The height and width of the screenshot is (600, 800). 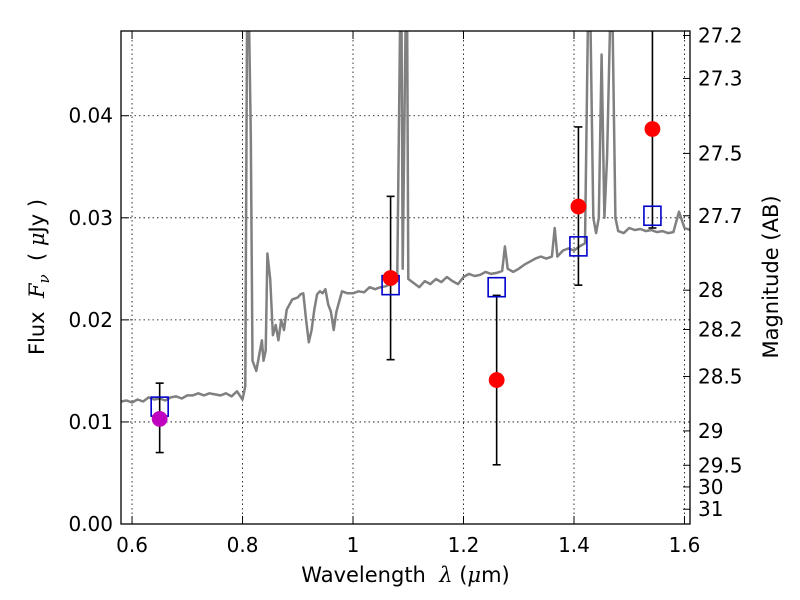 What do you see at coordinates (720, 153) in the screenshot?
I see `mag-tick-label: 27.5` at bounding box center [720, 153].